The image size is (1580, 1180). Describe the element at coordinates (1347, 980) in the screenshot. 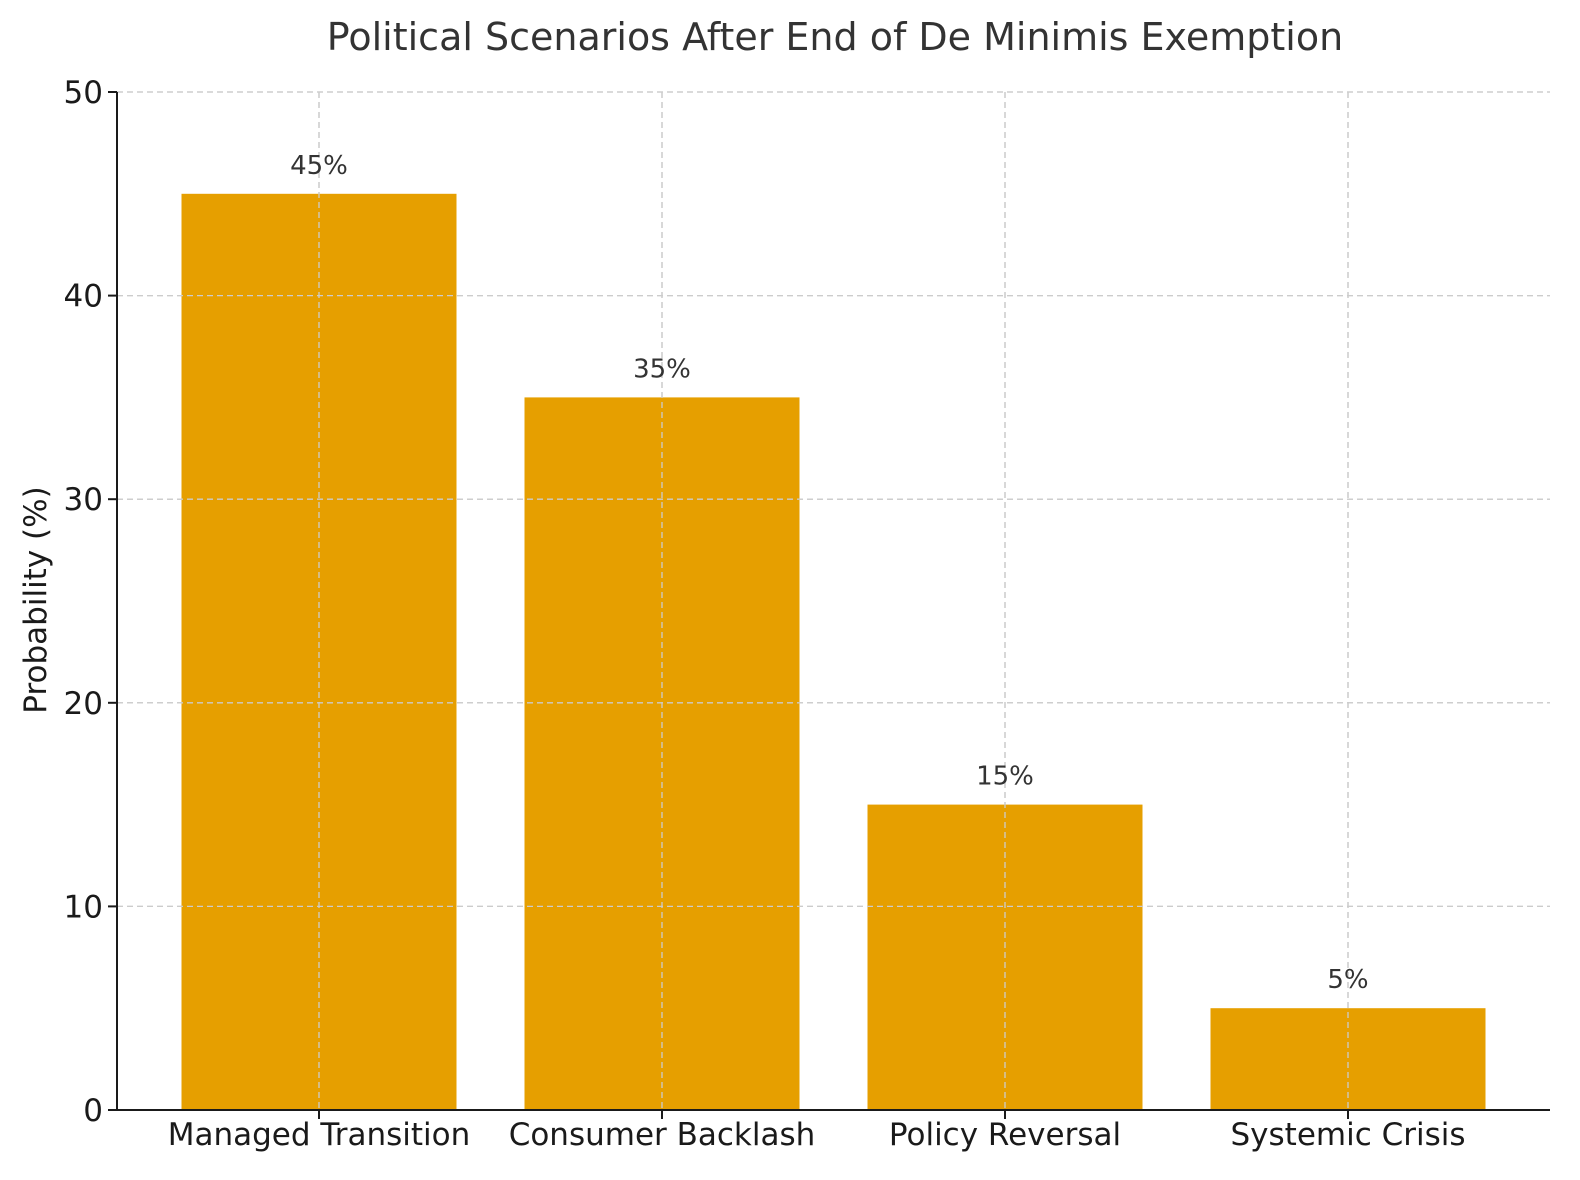

I see `data-label: 5%` at that location.